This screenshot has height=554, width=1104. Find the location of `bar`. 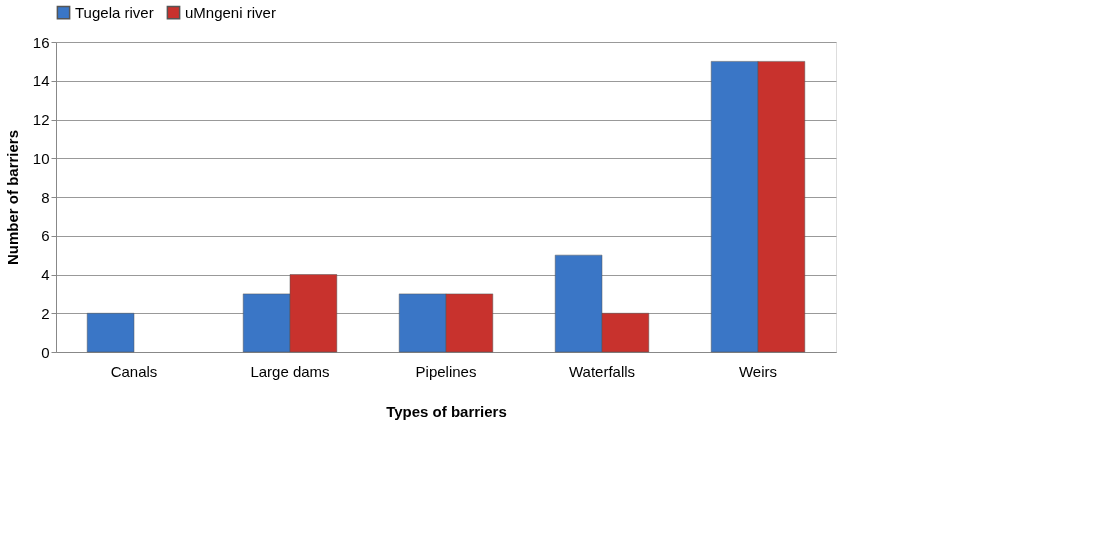

bar is located at coordinates (110, 333).